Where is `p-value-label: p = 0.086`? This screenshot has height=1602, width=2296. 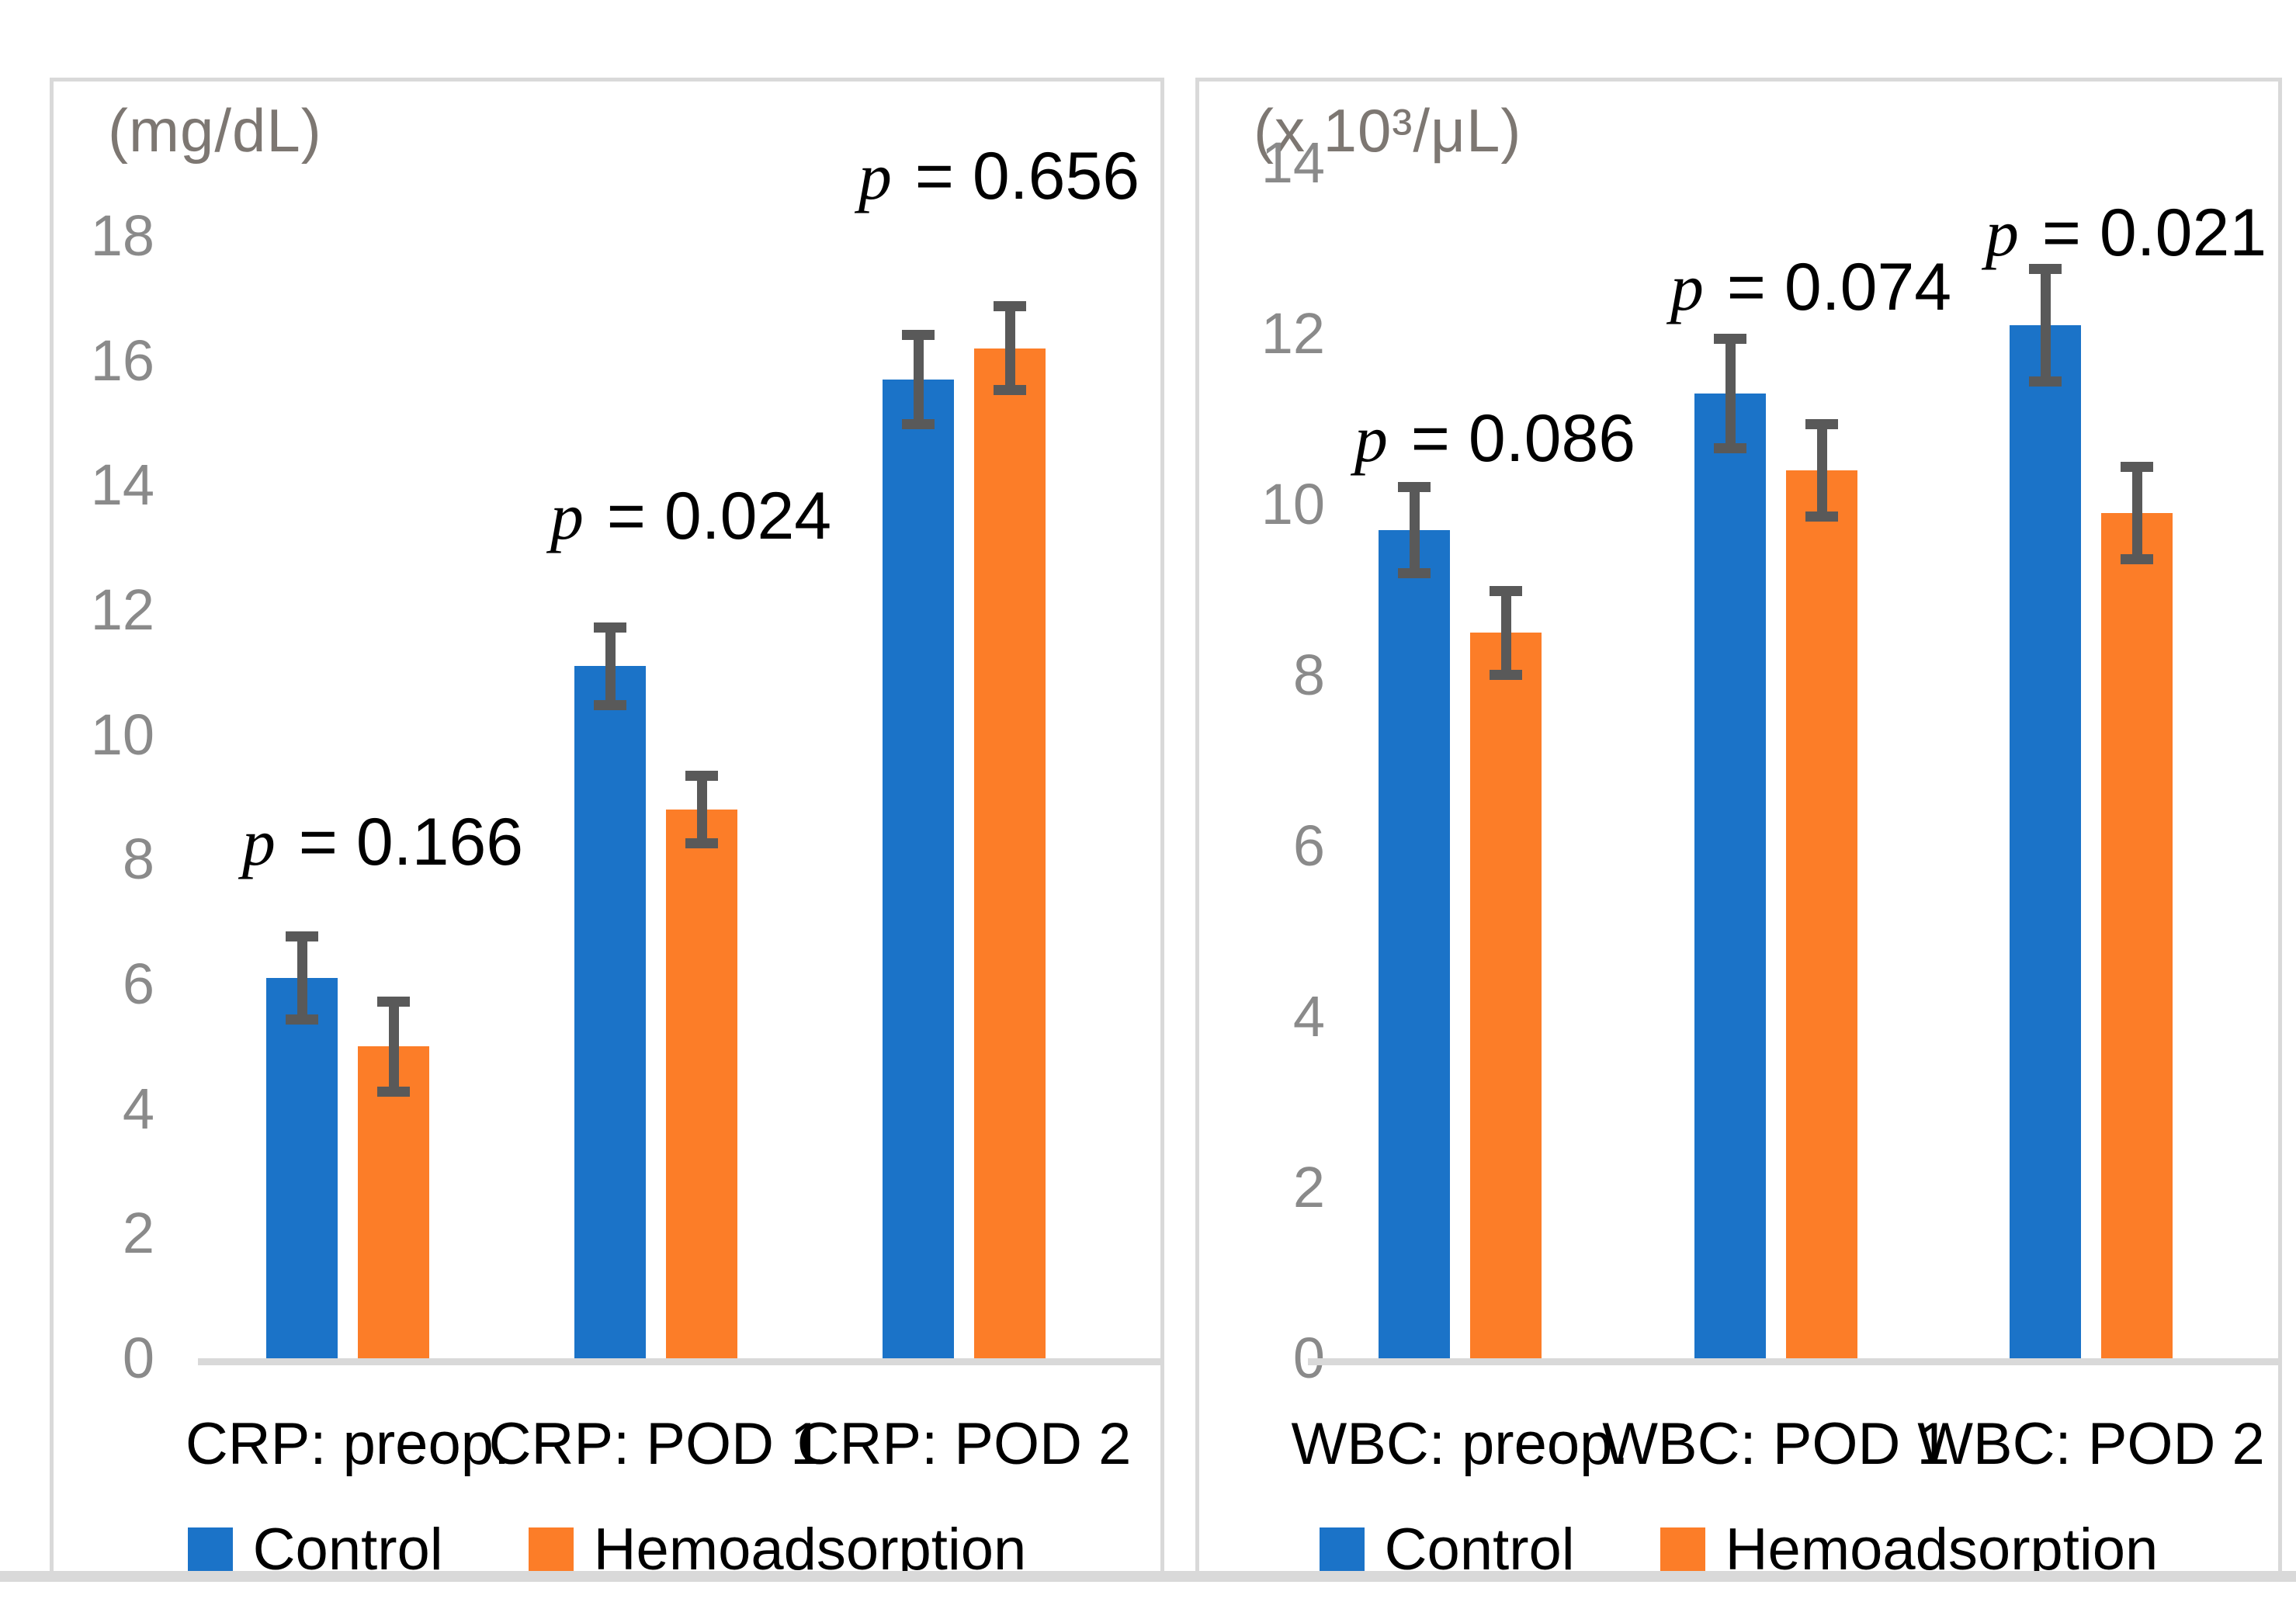 p-value-label: p = 0.086 is located at coordinates (1495, 439).